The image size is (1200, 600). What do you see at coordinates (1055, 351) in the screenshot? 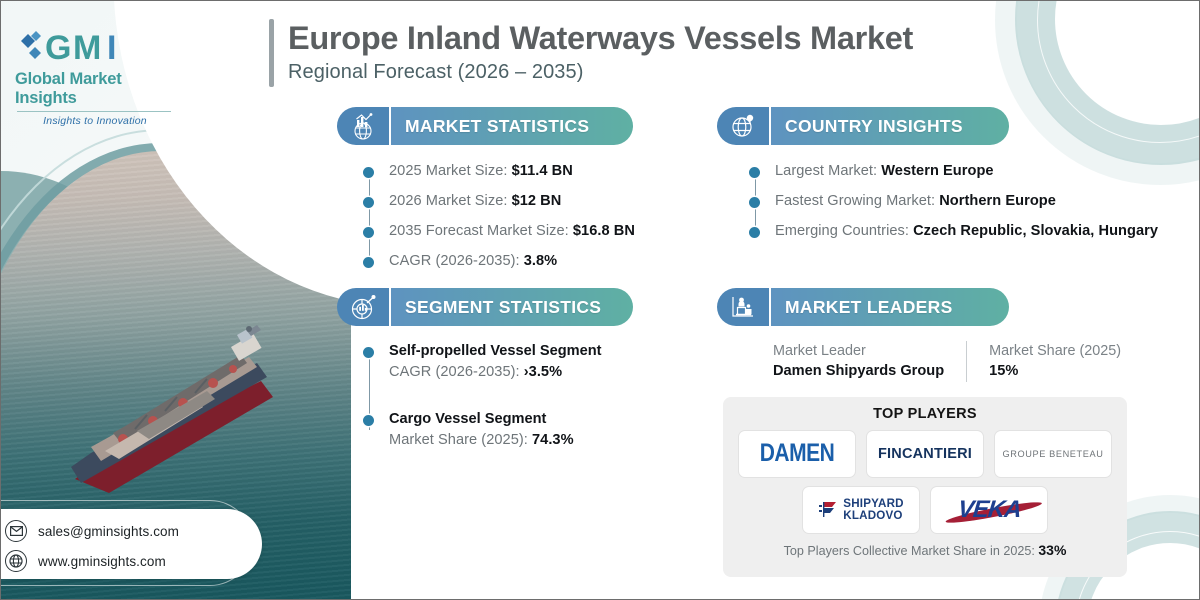
I see `market-share-caption: Market Share (2025)` at bounding box center [1055, 351].